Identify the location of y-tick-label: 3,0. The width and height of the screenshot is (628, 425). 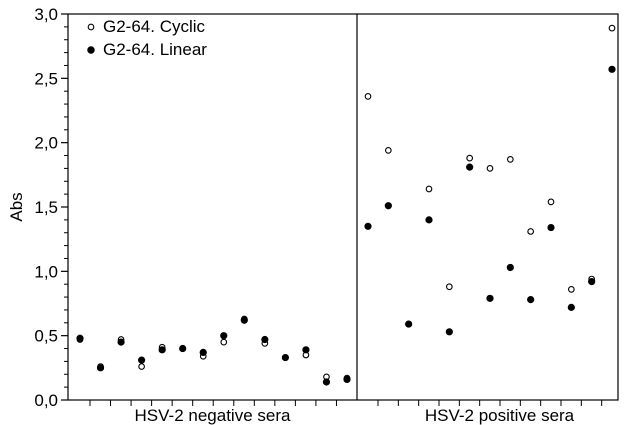
(46, 14).